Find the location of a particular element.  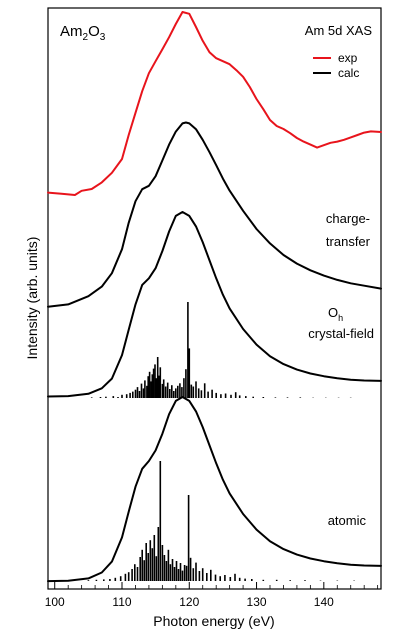

label-oh: Oh is located at coordinates (335, 314).